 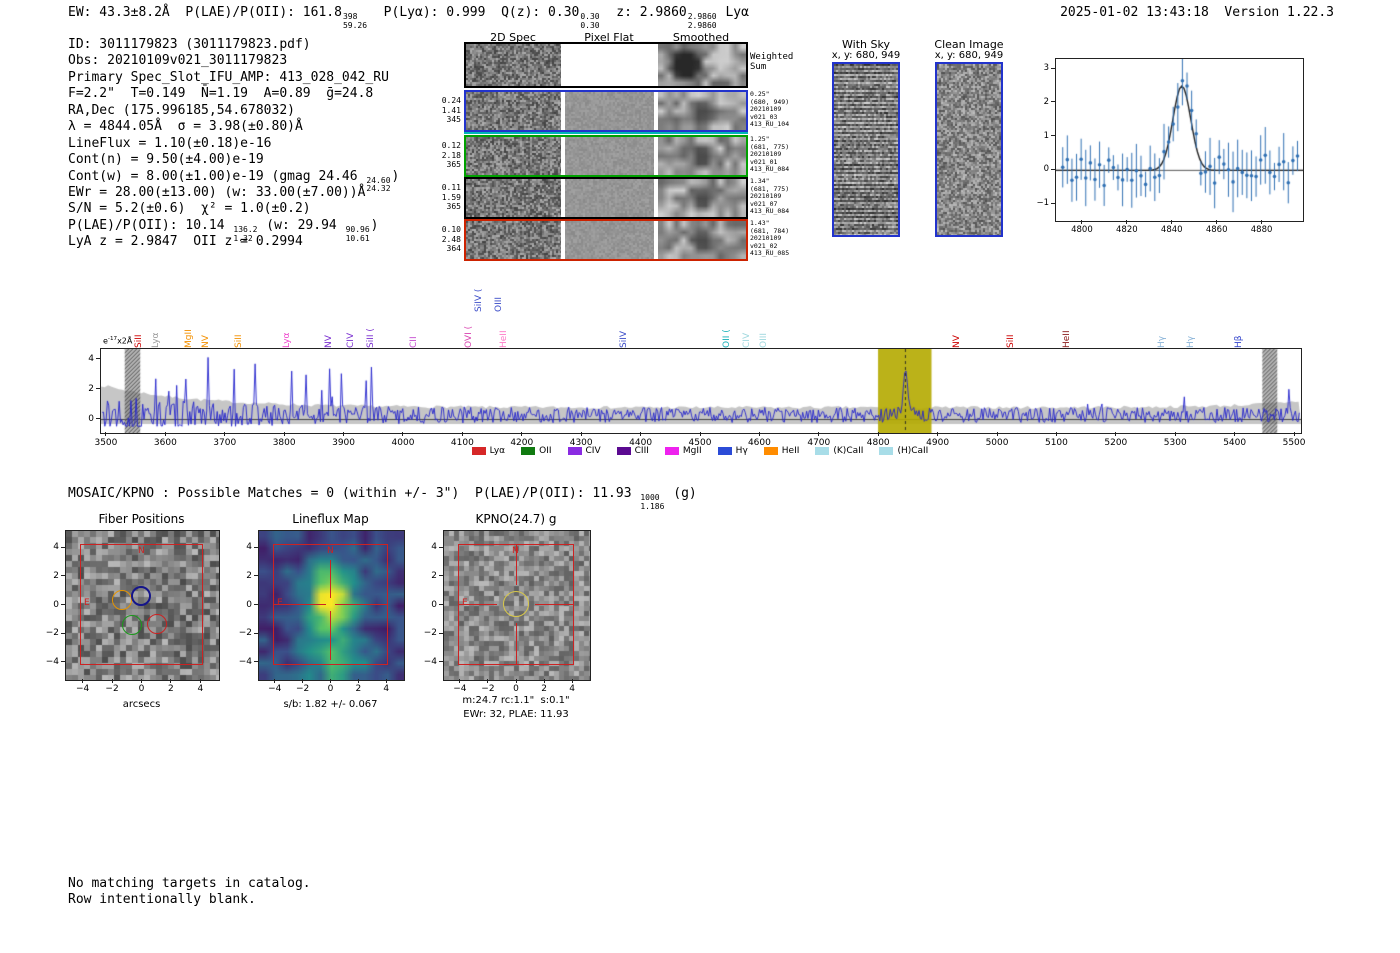 What do you see at coordinates (641, 451) in the screenshot?
I see `legend-label: CIII` at bounding box center [641, 451].